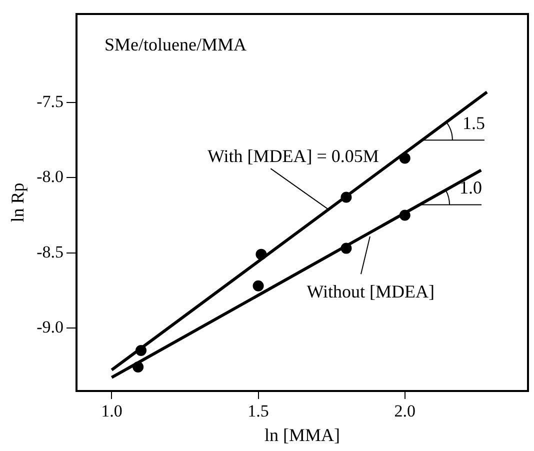 The image size is (534, 451). Describe the element at coordinates (175, 44) in the screenshot. I see `text: SMe/toluene/MMA` at that location.